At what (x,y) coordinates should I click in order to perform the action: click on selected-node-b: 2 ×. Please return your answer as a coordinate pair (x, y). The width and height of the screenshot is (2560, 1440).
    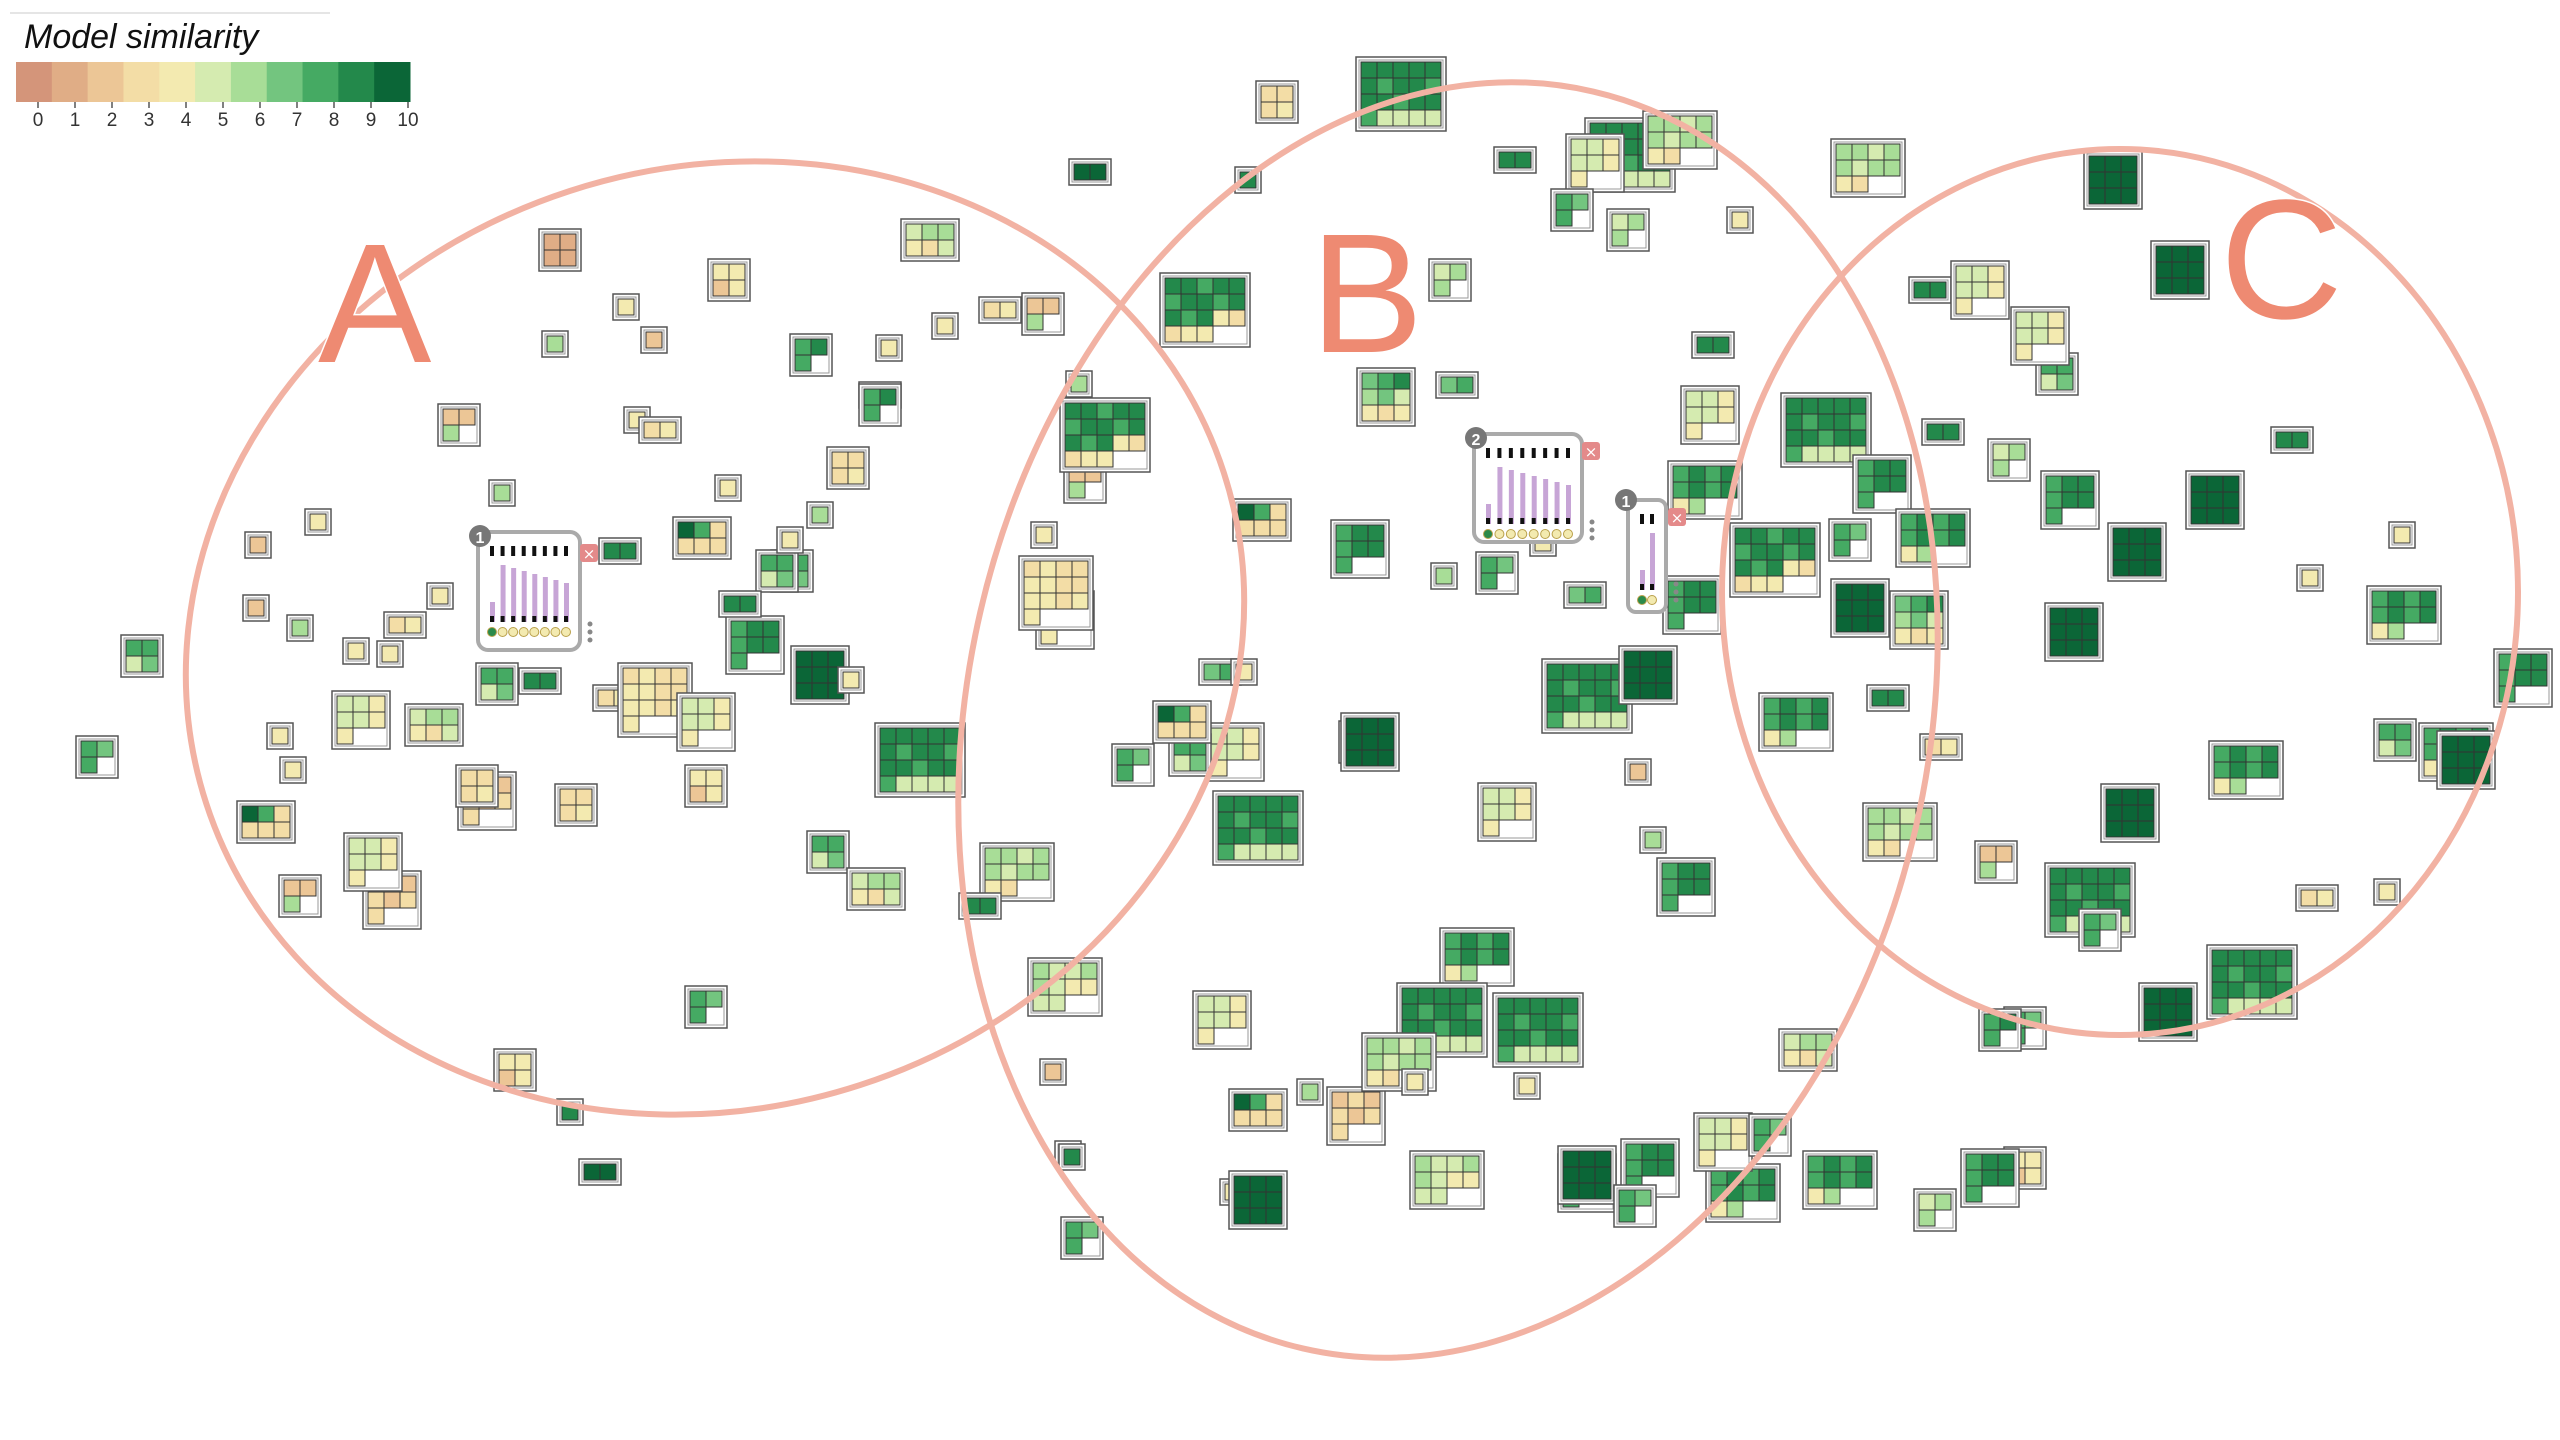
    Looking at the image, I should click on (1532, 485).